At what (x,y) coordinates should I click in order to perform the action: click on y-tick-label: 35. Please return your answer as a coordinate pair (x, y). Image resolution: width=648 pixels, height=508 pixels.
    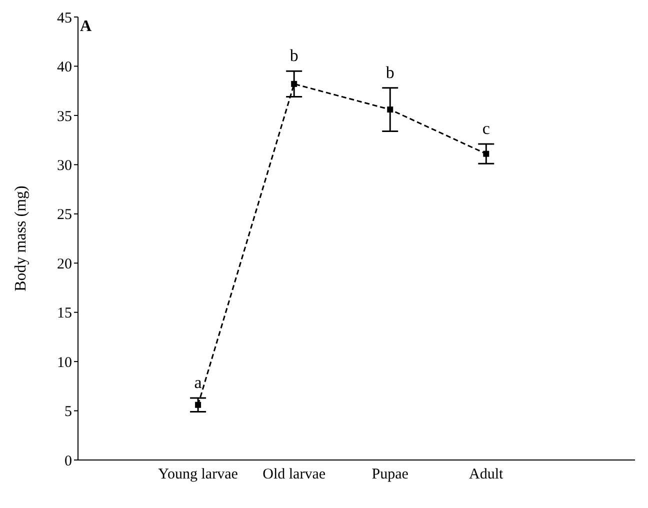
    Looking at the image, I should click on (64, 116).